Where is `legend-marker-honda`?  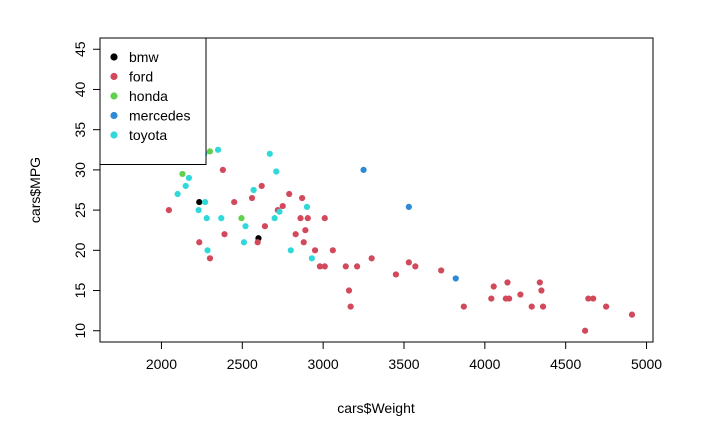
legend-marker-honda is located at coordinates (114, 96).